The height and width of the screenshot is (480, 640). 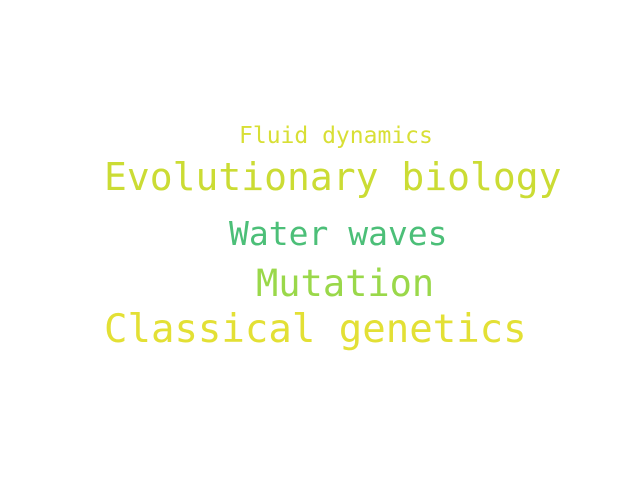 I want to click on word-water-waves: Water waves, so click(x=338, y=233).